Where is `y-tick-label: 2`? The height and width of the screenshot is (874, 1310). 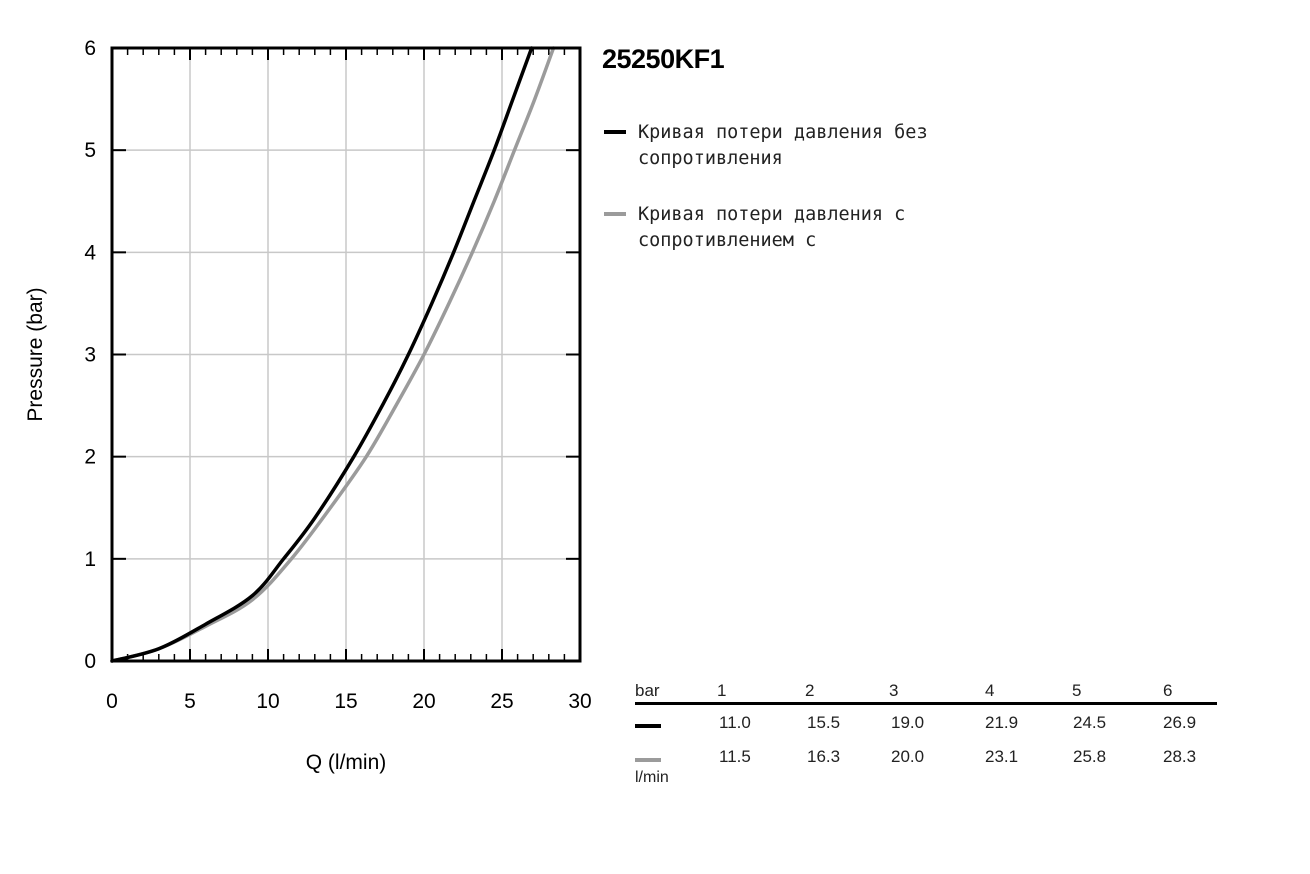
y-tick-label: 2 is located at coordinates (90, 457).